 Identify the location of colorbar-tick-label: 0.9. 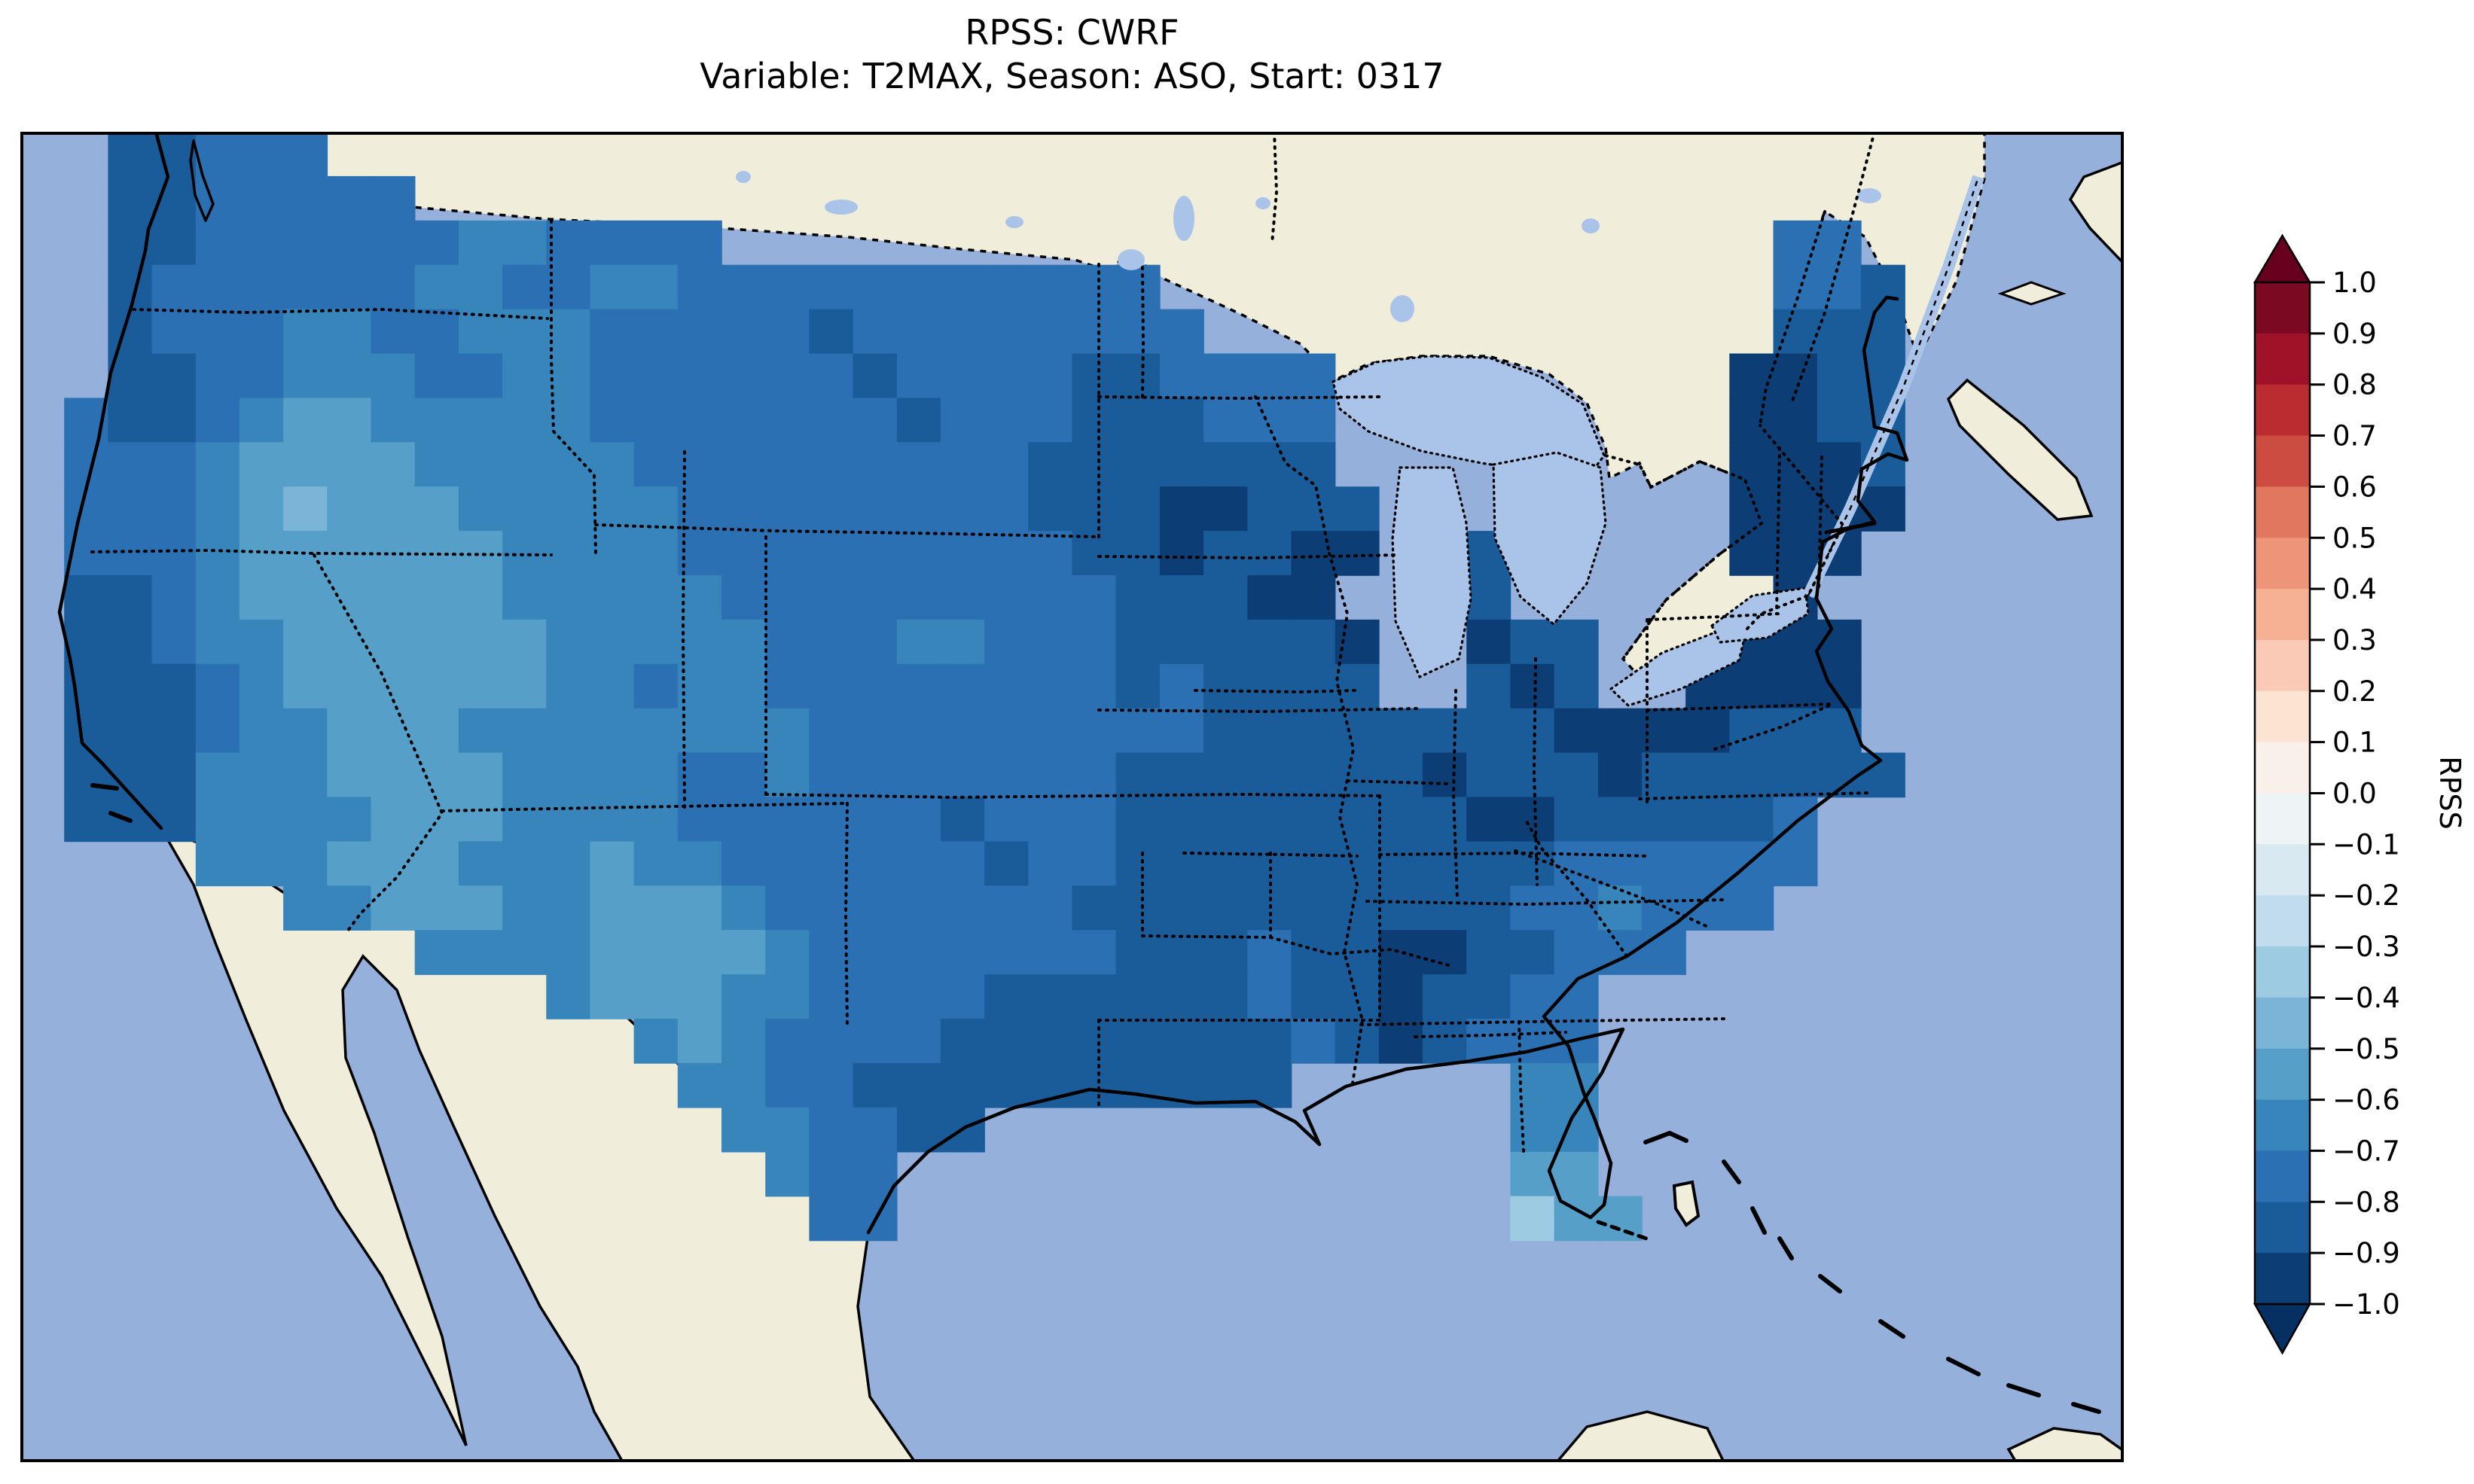
(2354, 334).